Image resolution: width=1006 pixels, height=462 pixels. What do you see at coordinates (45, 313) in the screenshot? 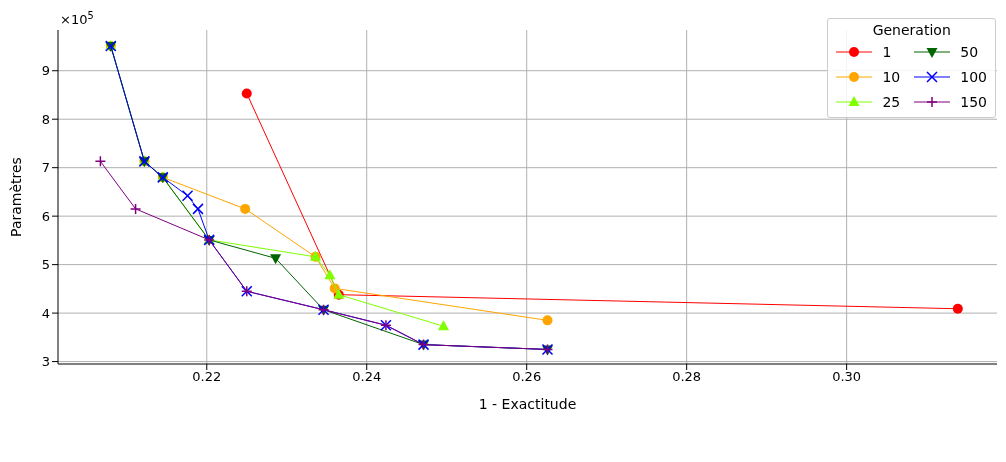
I see `y-tick-label: 4` at bounding box center [45, 313].